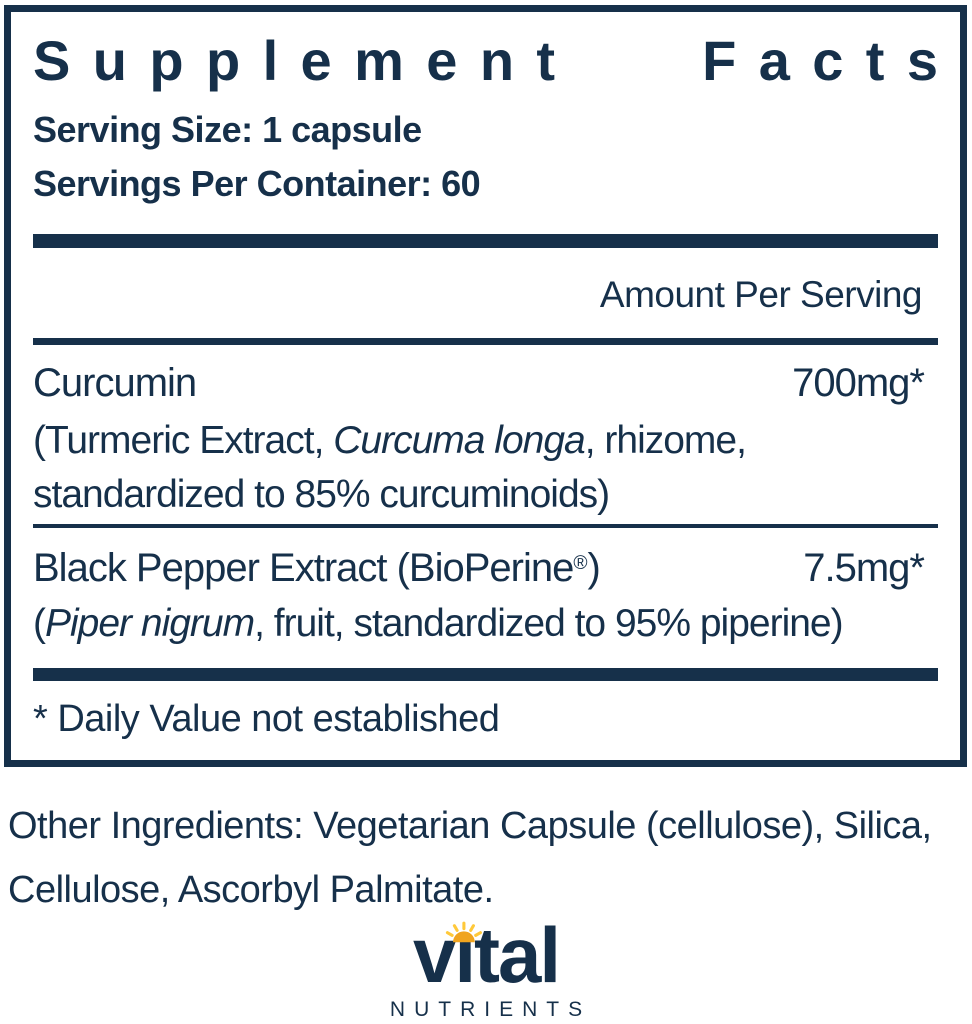 The image size is (972, 1024). What do you see at coordinates (303, 568) in the screenshot?
I see `nutrient-name-text: Black Pepper Extract (BioPerine` at bounding box center [303, 568].